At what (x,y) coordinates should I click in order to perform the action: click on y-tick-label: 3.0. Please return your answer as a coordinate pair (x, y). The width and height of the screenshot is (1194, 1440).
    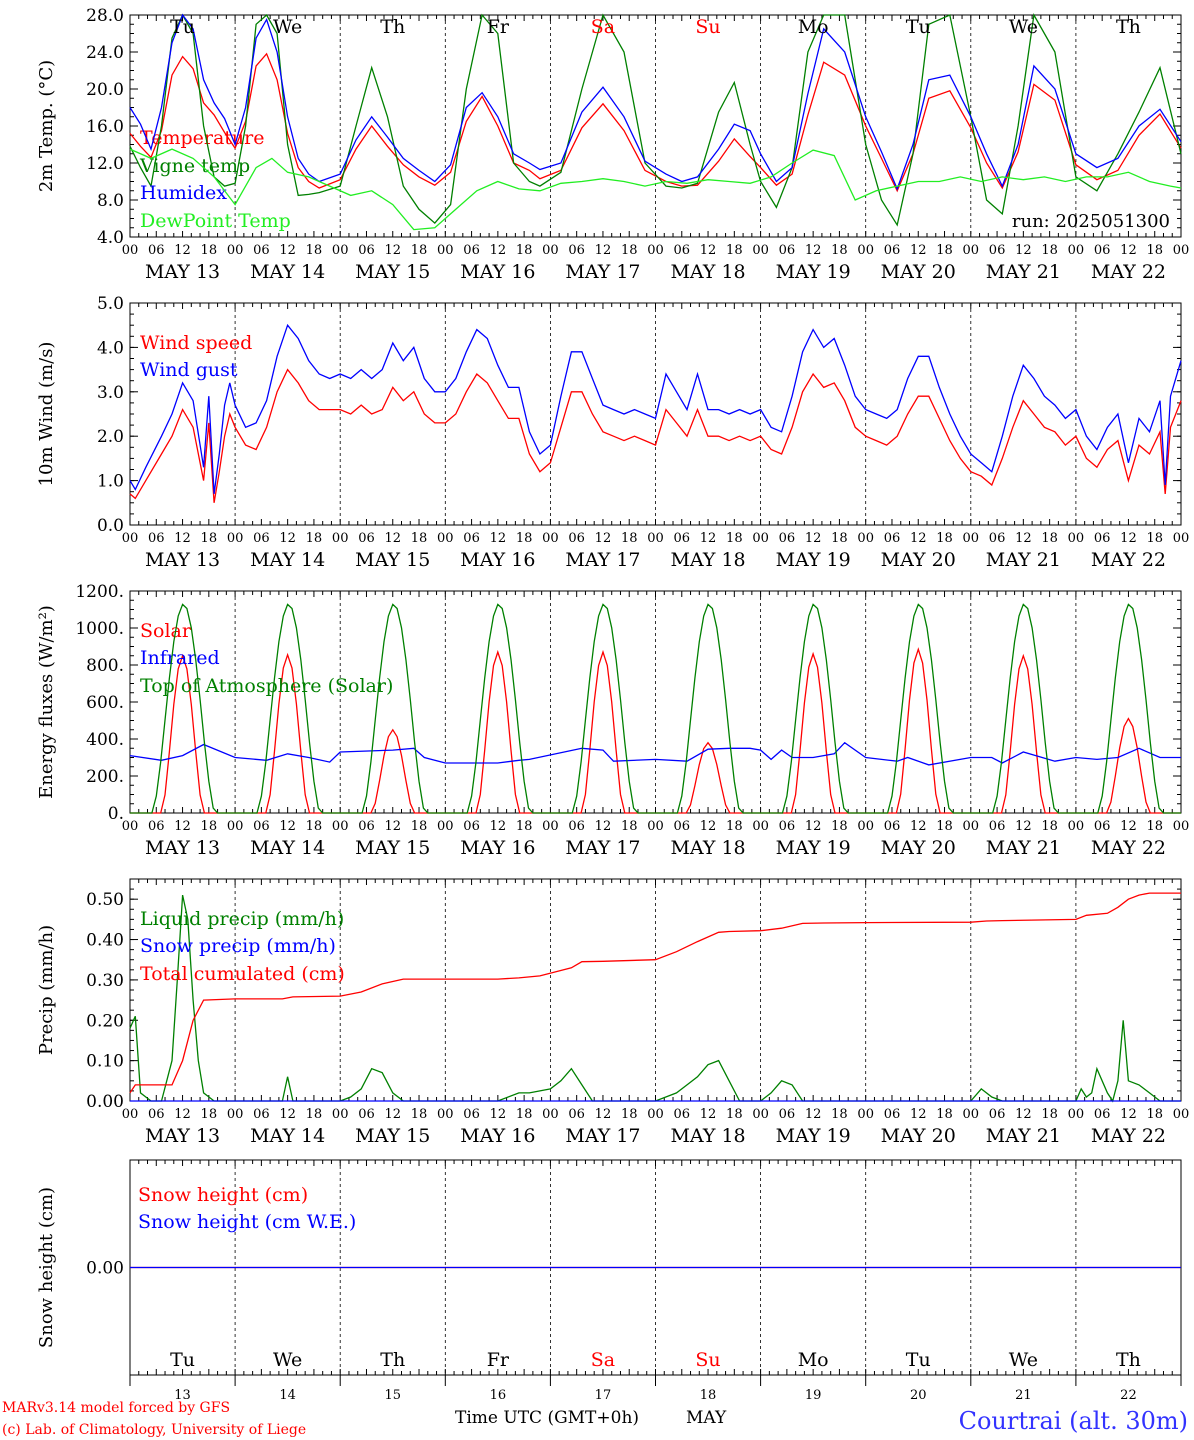
    Looking at the image, I should click on (110, 393).